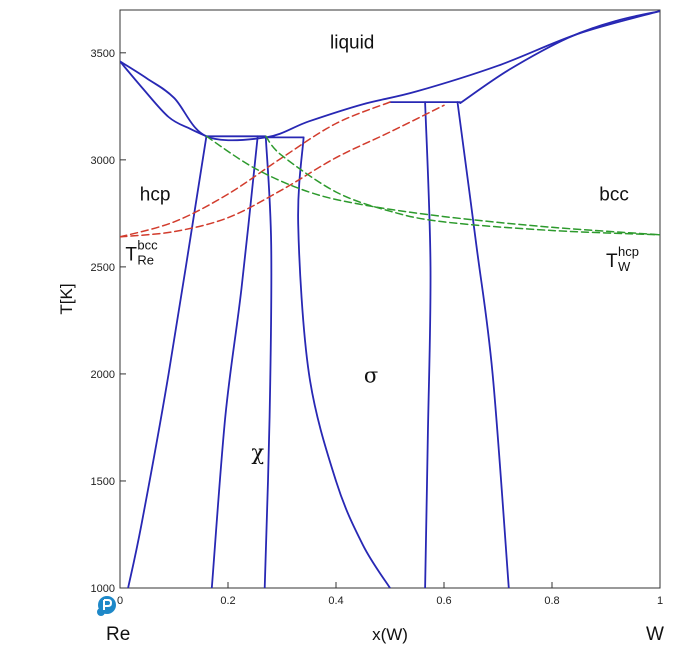  I want to click on y-tick-label: 1000, so click(103, 589).